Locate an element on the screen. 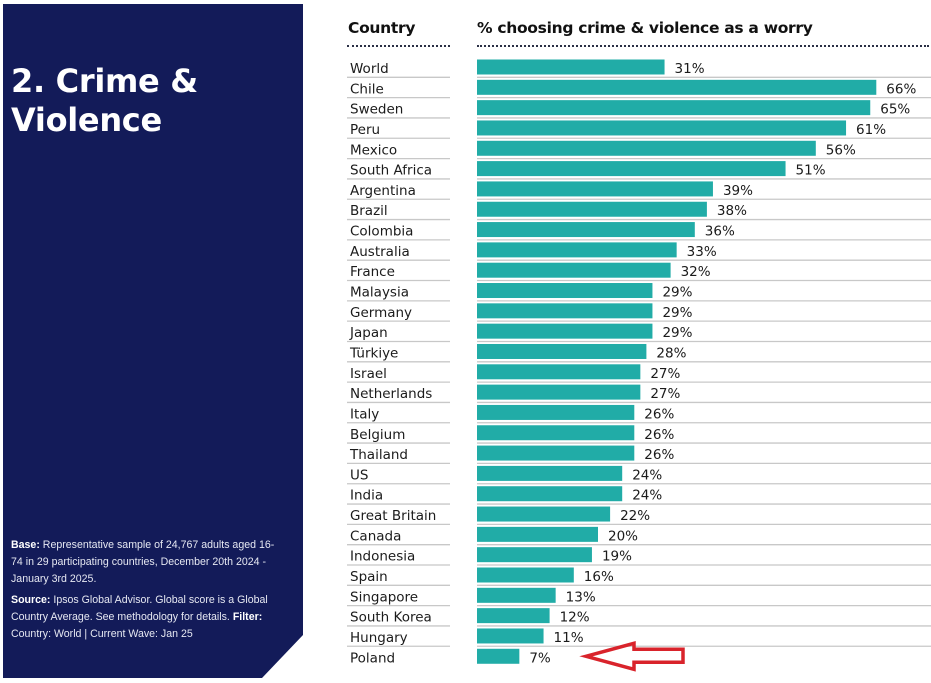 This screenshot has width=931, height=683. country-label: South Korea is located at coordinates (391, 618).